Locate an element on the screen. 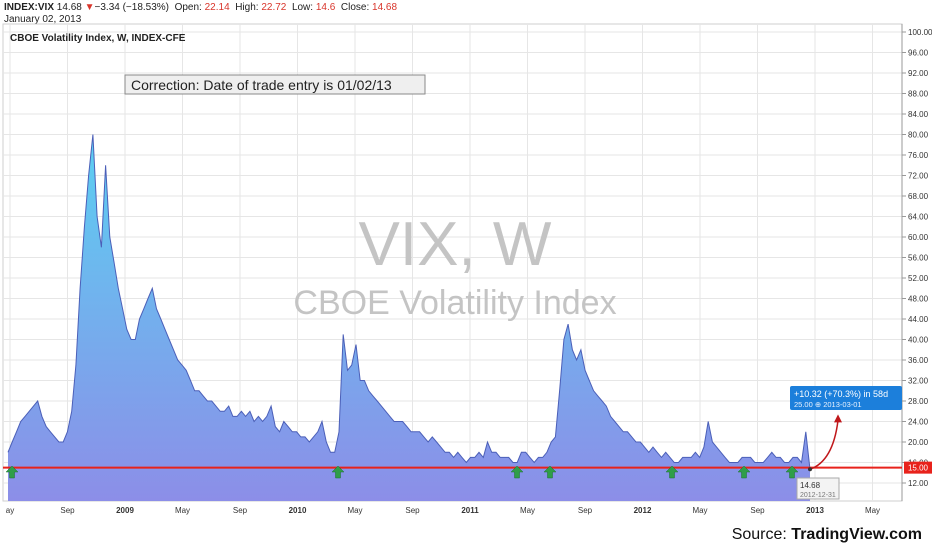 The width and height of the screenshot is (932, 550). last-point-value: 14.68 is located at coordinates (810, 485).